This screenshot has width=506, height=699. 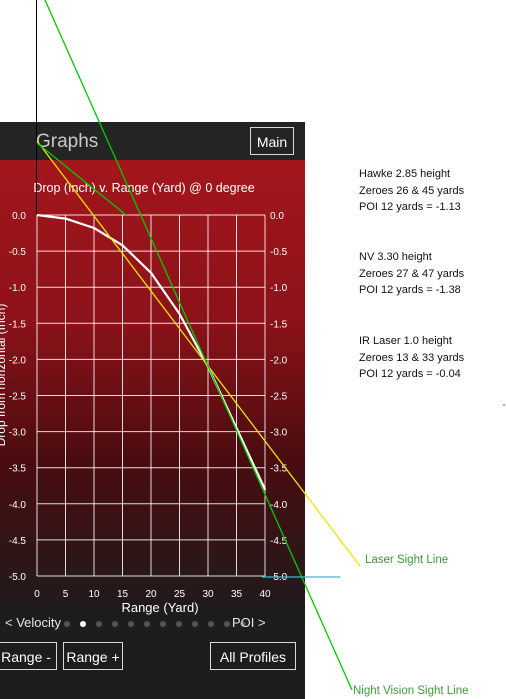 I want to click on y-tick-label-right: -4.0, so click(x=279, y=505).